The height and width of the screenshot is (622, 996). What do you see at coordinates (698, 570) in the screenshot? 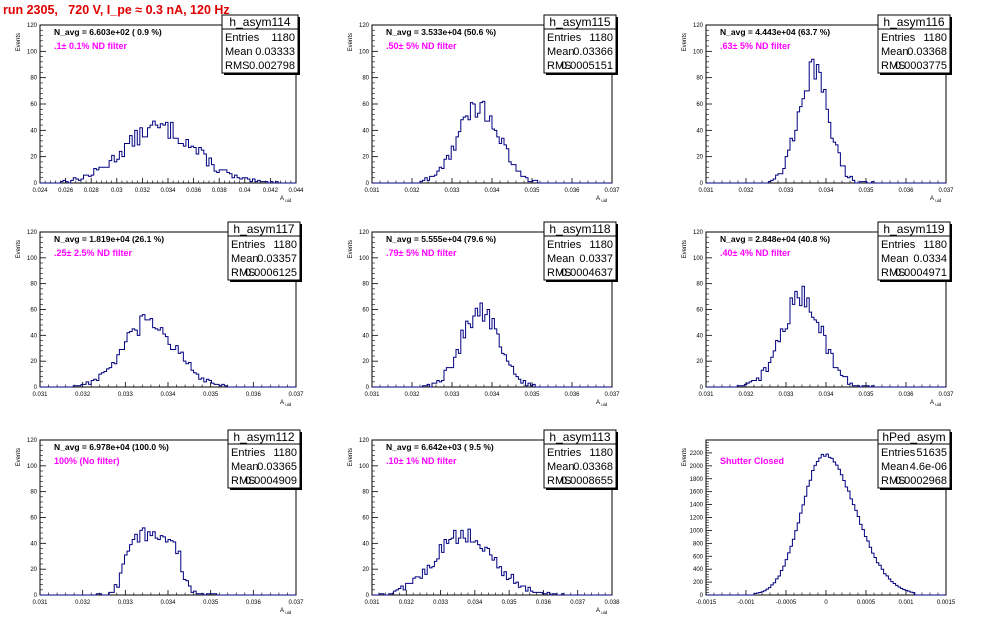
I see `y-tick-label: 400` at bounding box center [698, 570].